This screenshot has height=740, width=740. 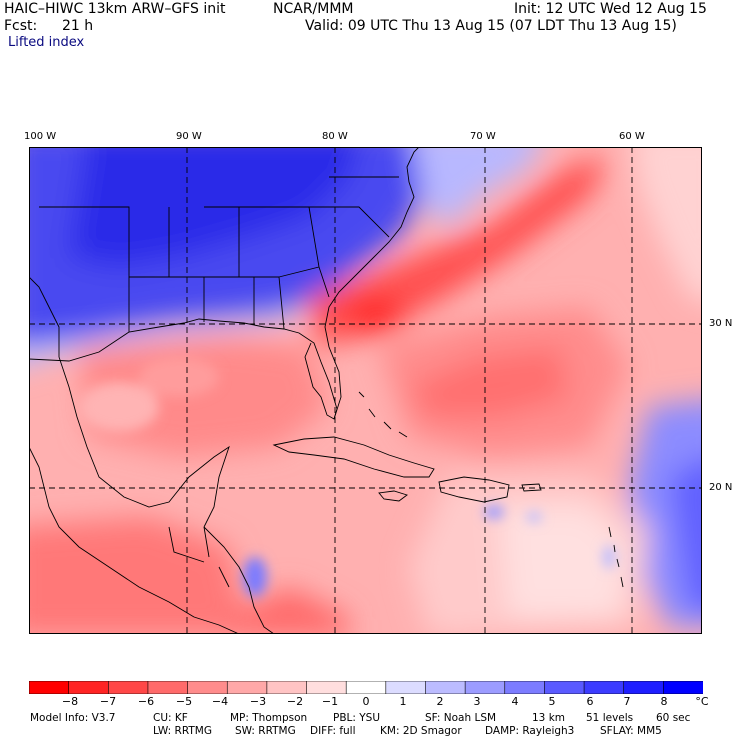 What do you see at coordinates (366, 701) in the screenshot?
I see `colorbar-label: 0` at bounding box center [366, 701].